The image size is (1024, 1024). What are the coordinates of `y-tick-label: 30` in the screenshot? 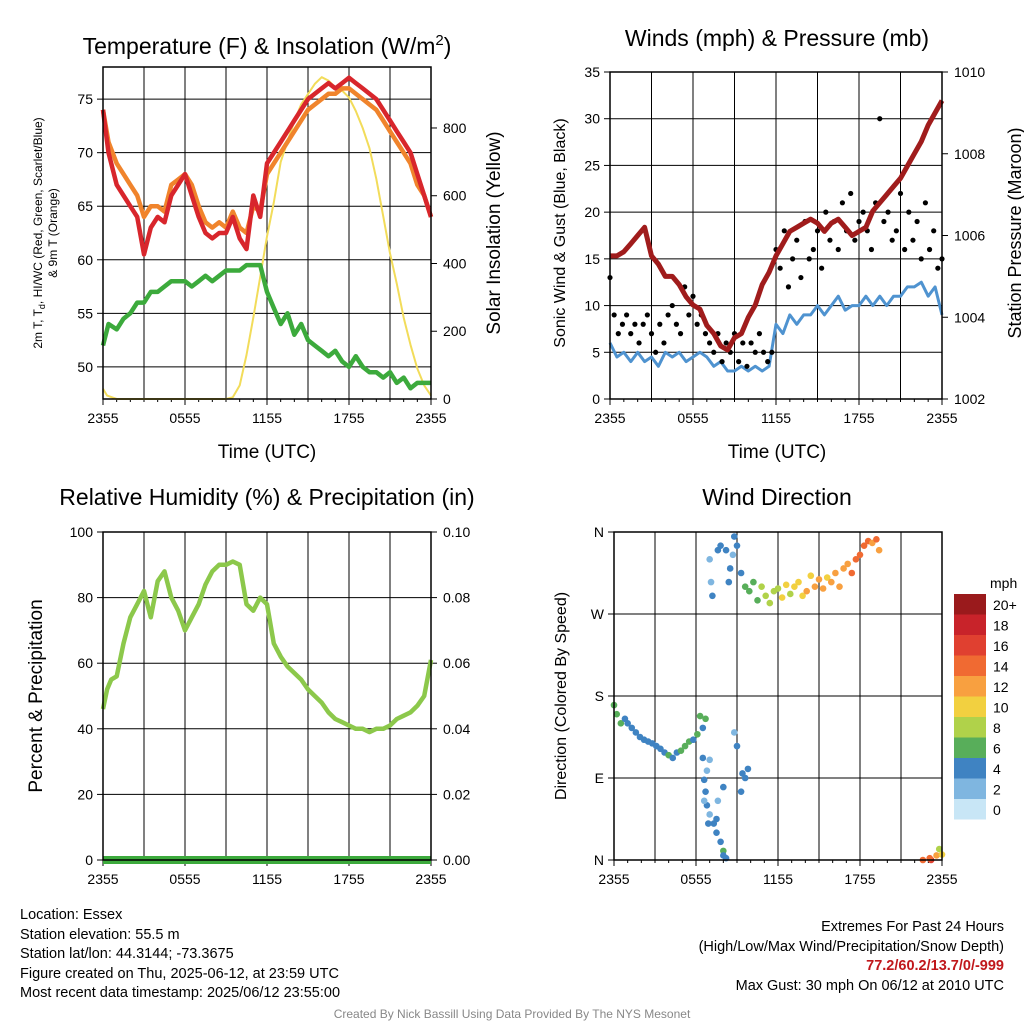 It's located at (592, 119).